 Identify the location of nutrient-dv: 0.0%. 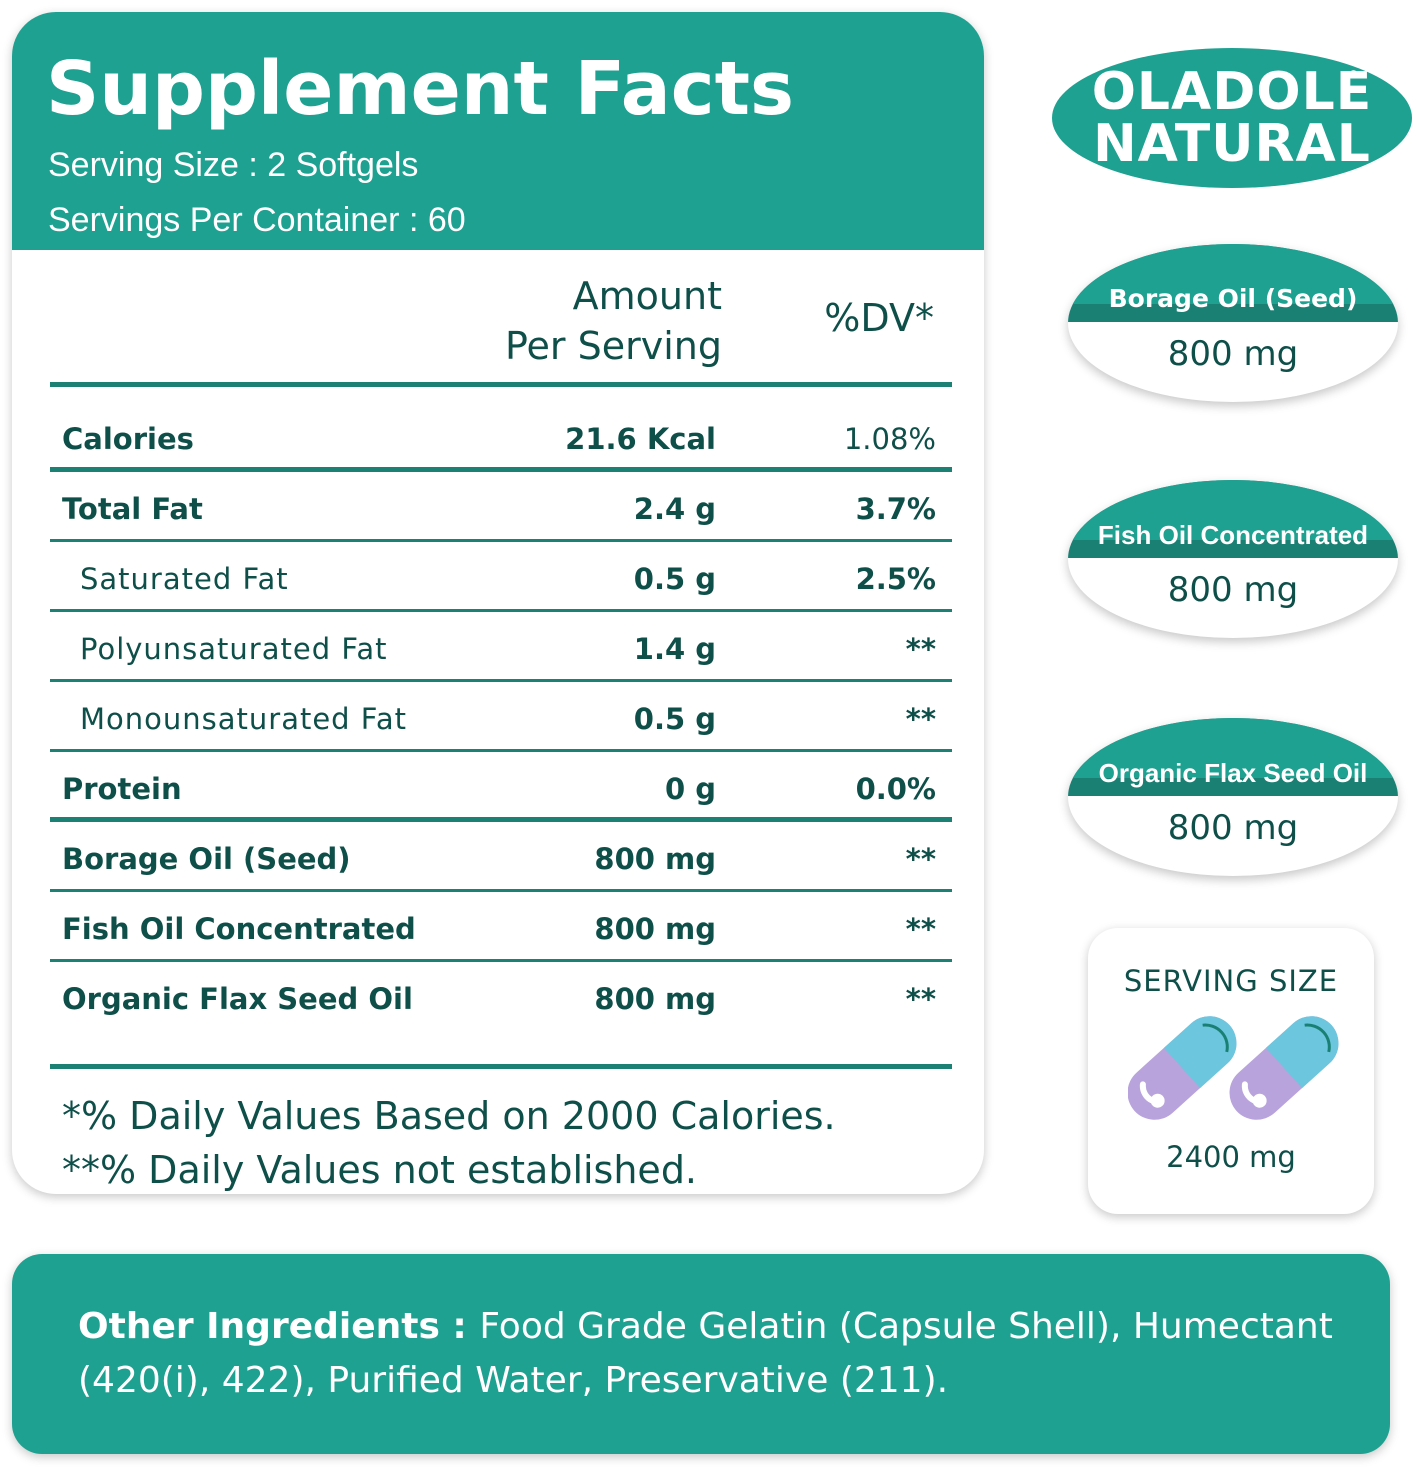
(895, 789).